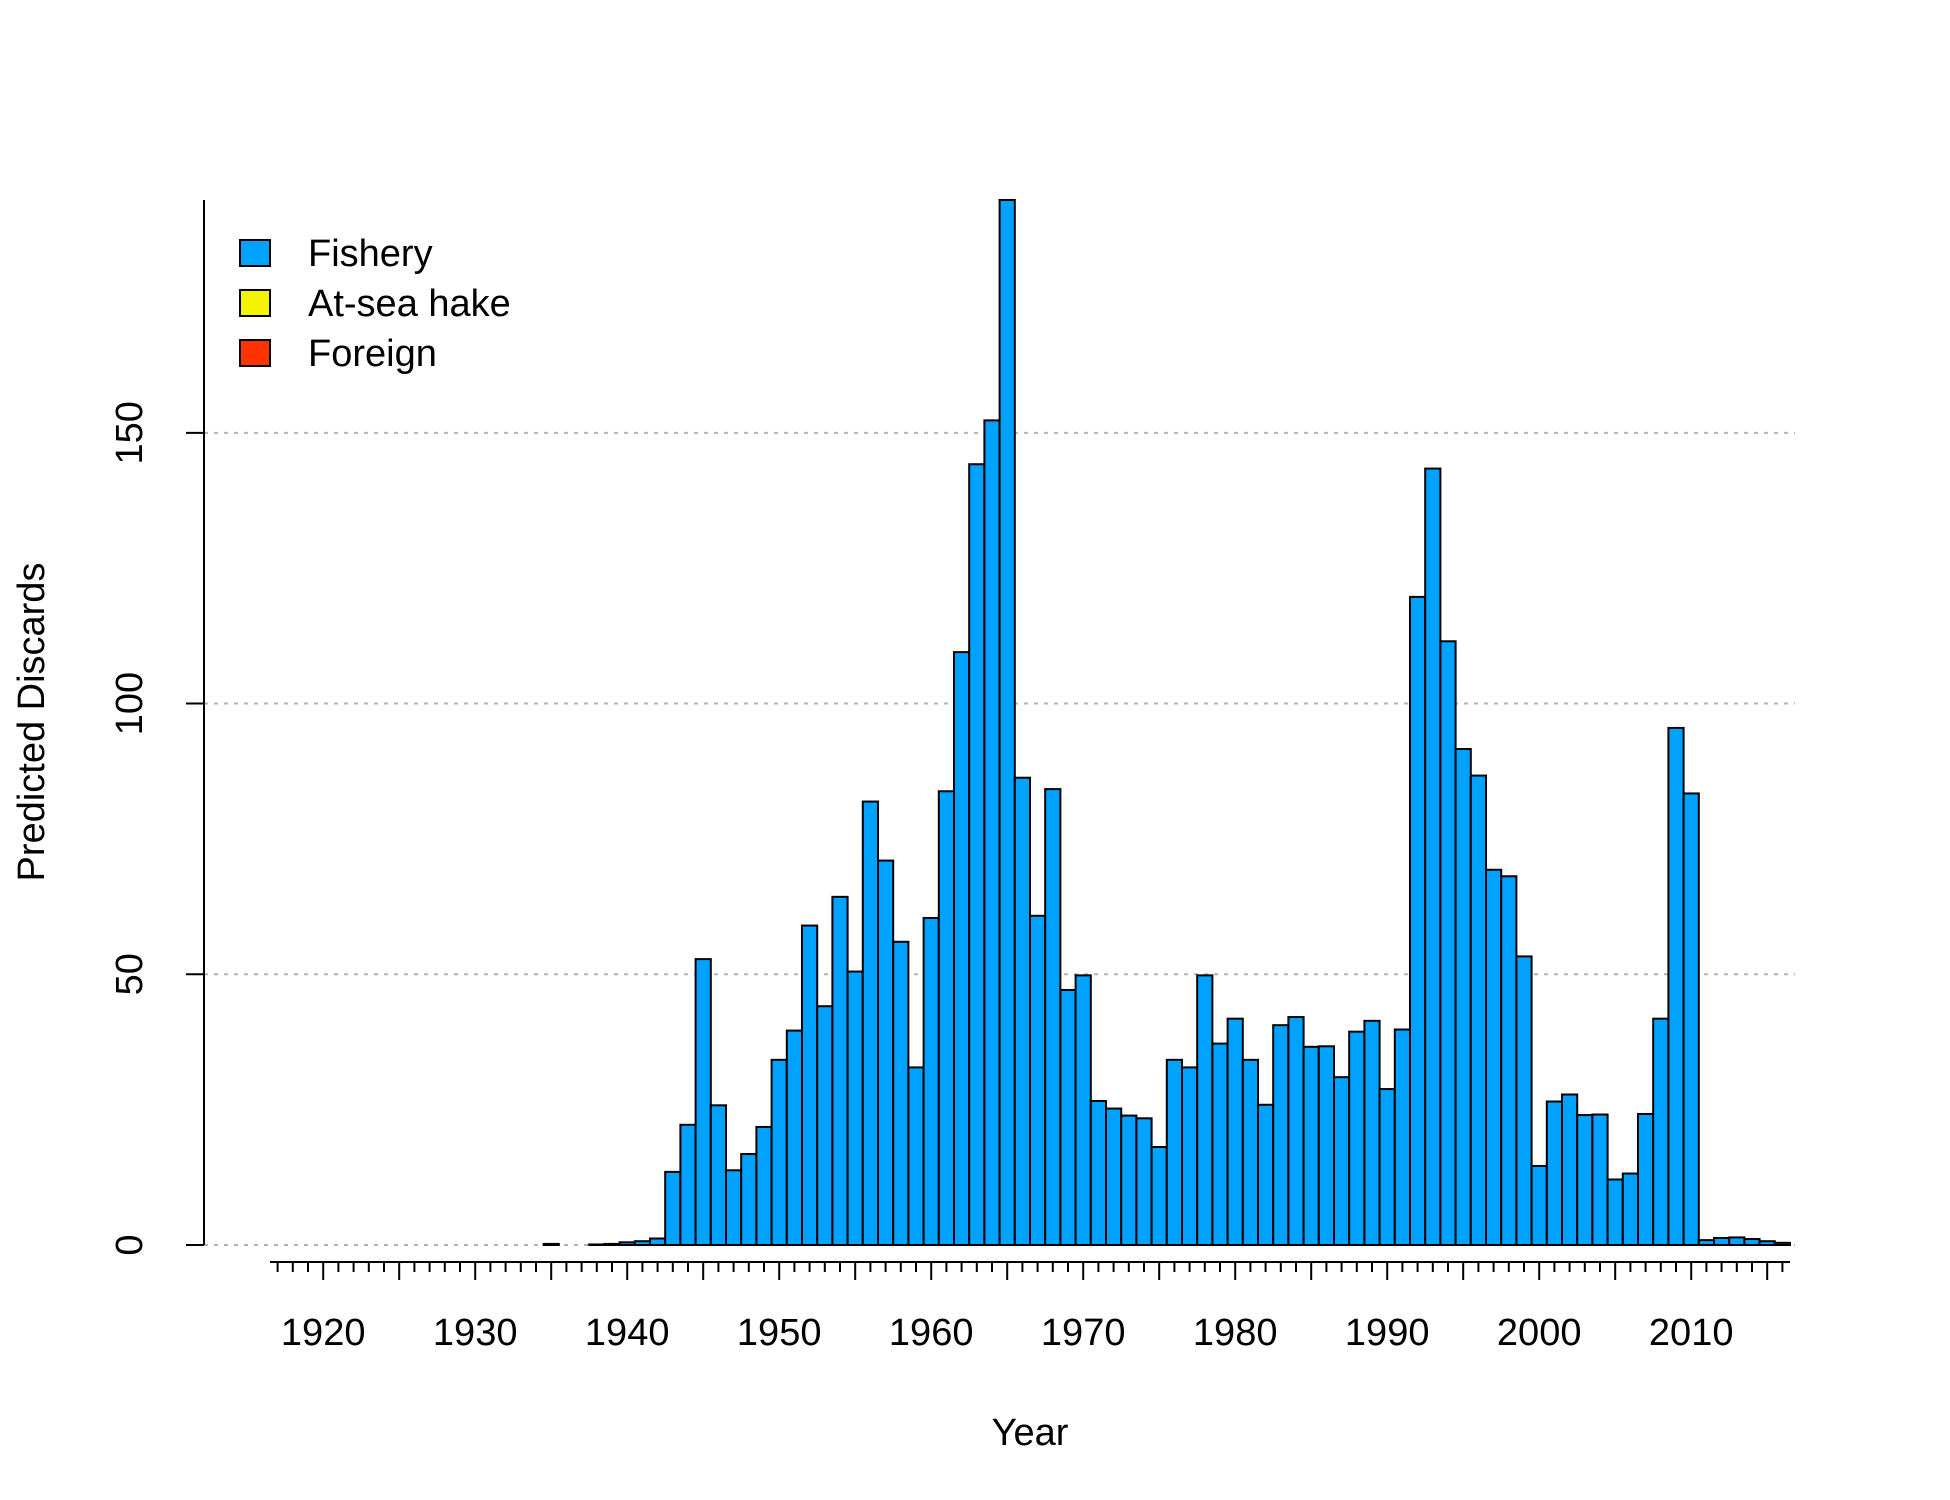 Image resolution: width=1950 pixels, height=1500 pixels. Describe the element at coordinates (627, 1333) in the screenshot. I see `x-tick-label: 1940` at that location.